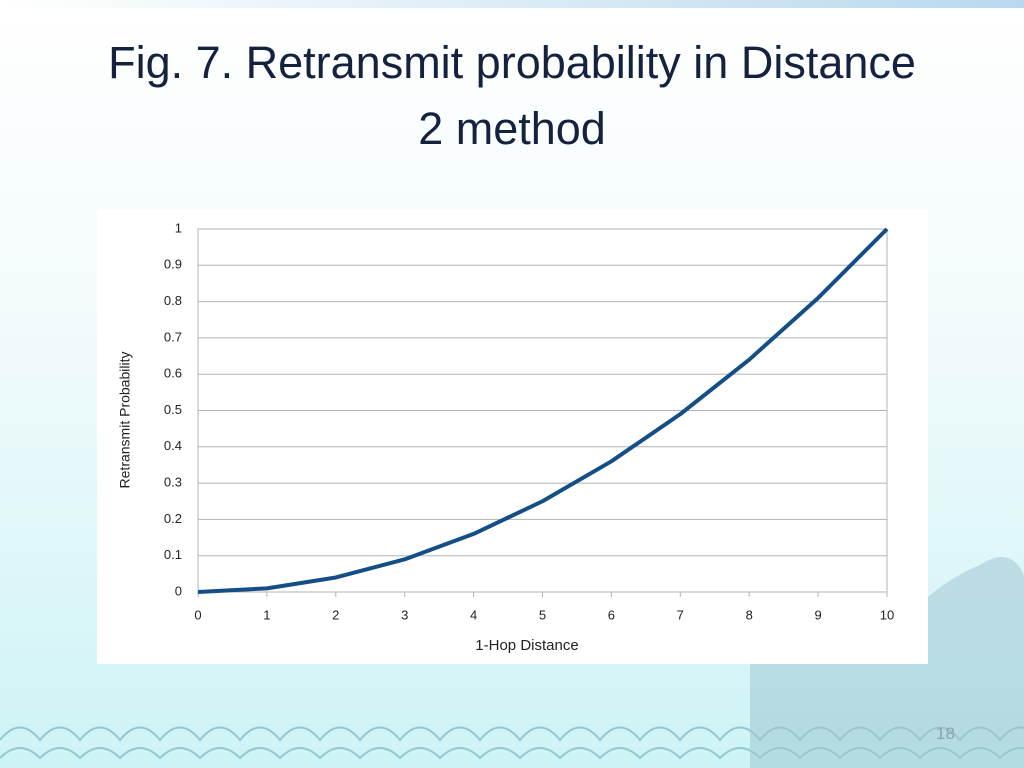 This screenshot has height=768, width=1024. I want to click on x-axis-label: 1-Hop Distance, so click(526, 645).